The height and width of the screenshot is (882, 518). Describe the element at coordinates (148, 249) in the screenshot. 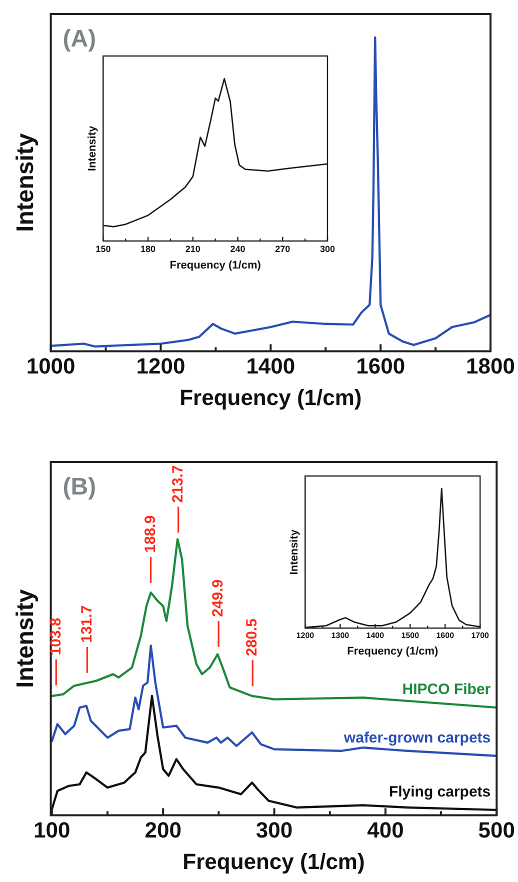

I see `x-tick-label: 180` at that location.